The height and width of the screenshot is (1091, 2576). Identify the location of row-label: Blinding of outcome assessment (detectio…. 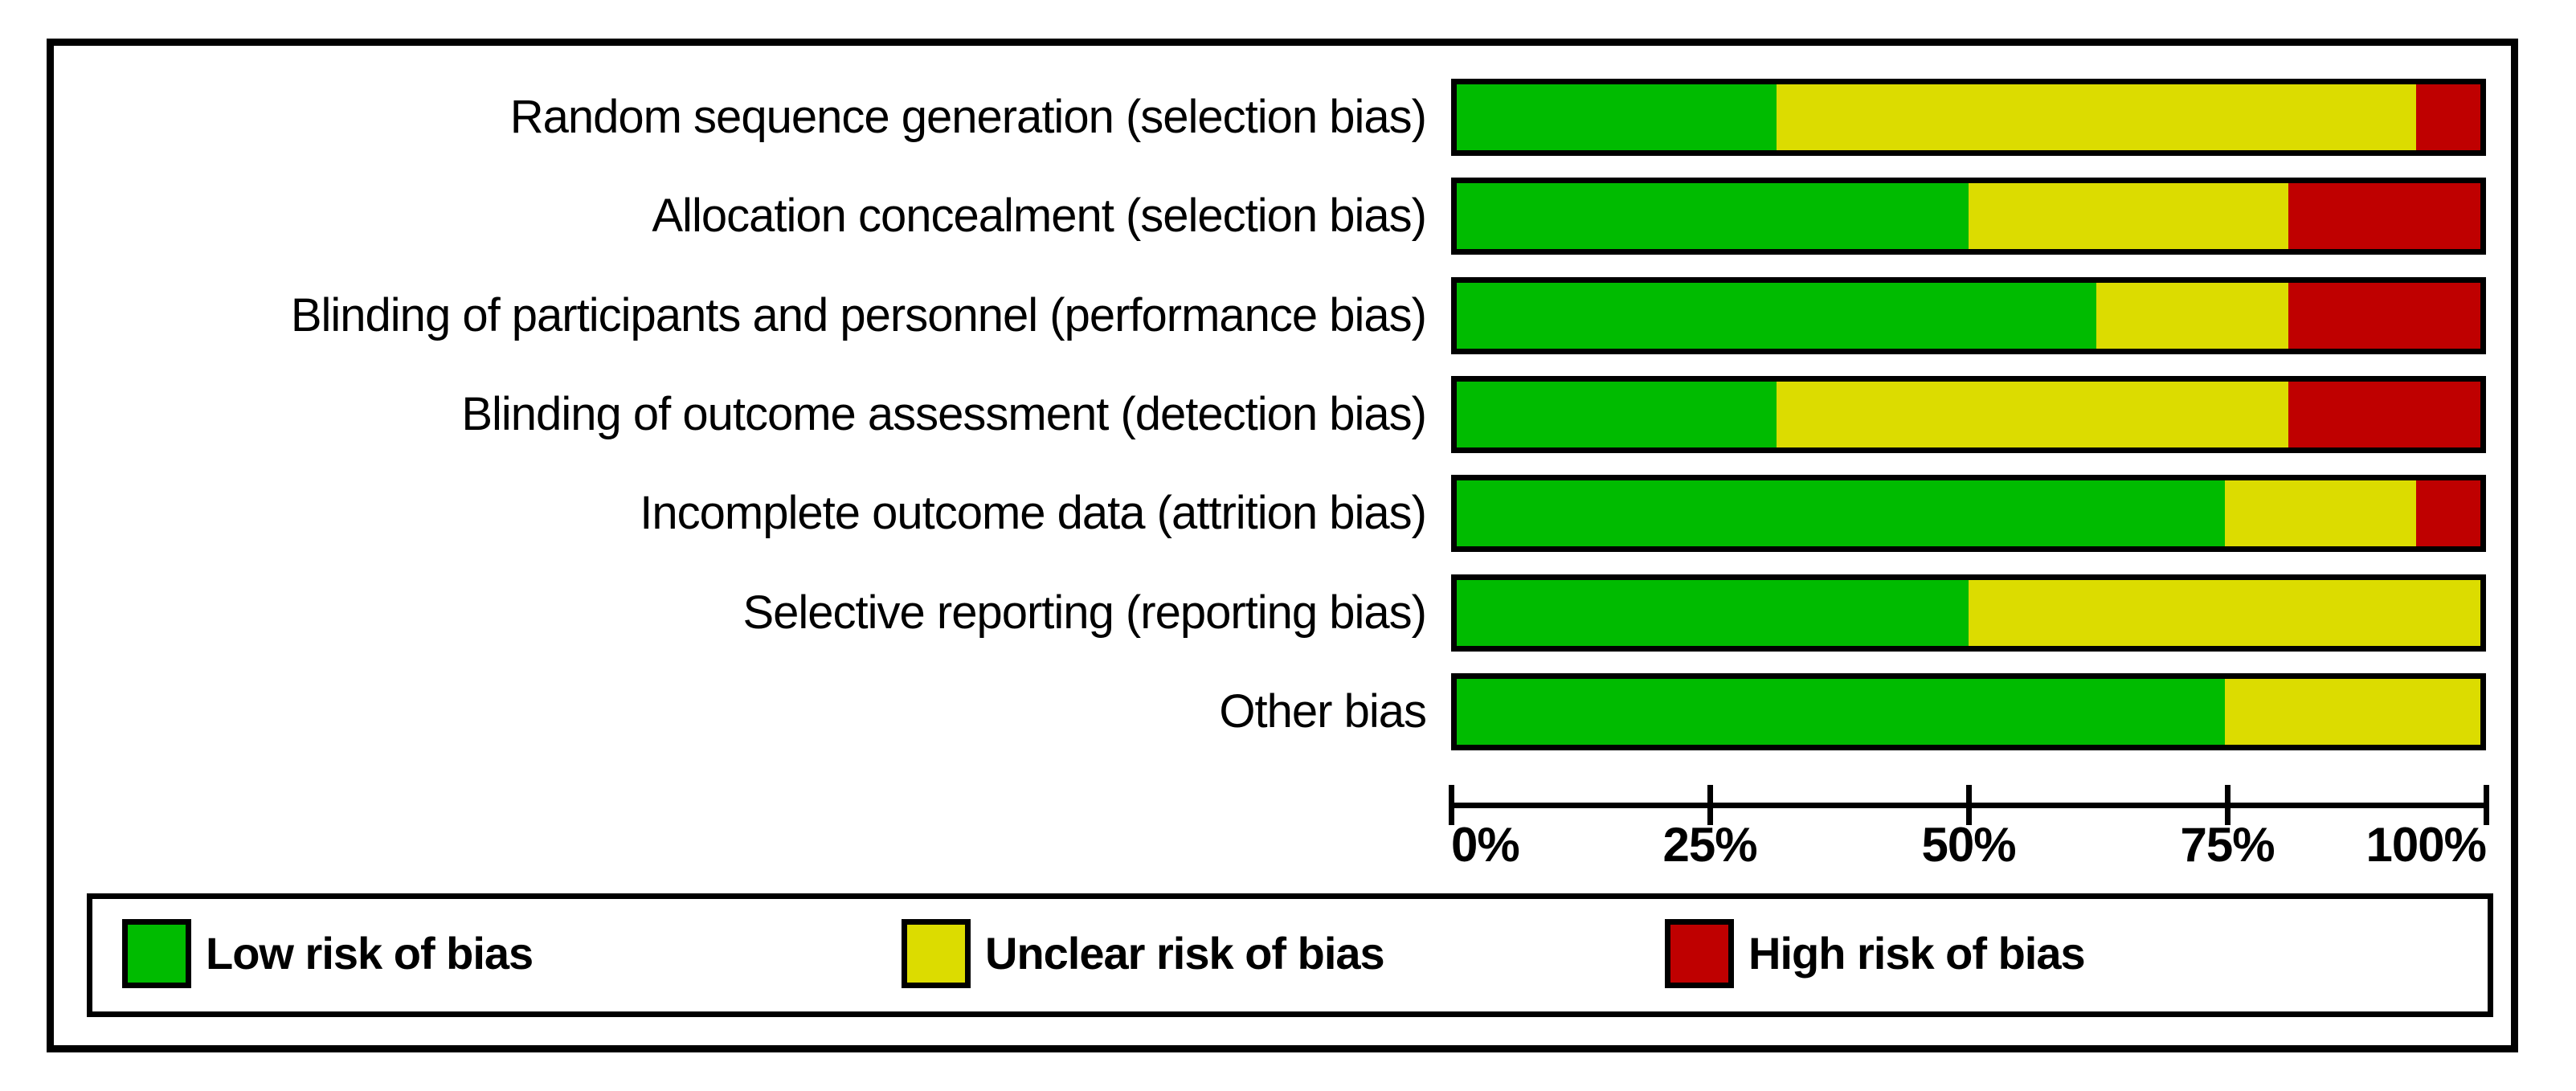
(944, 414).